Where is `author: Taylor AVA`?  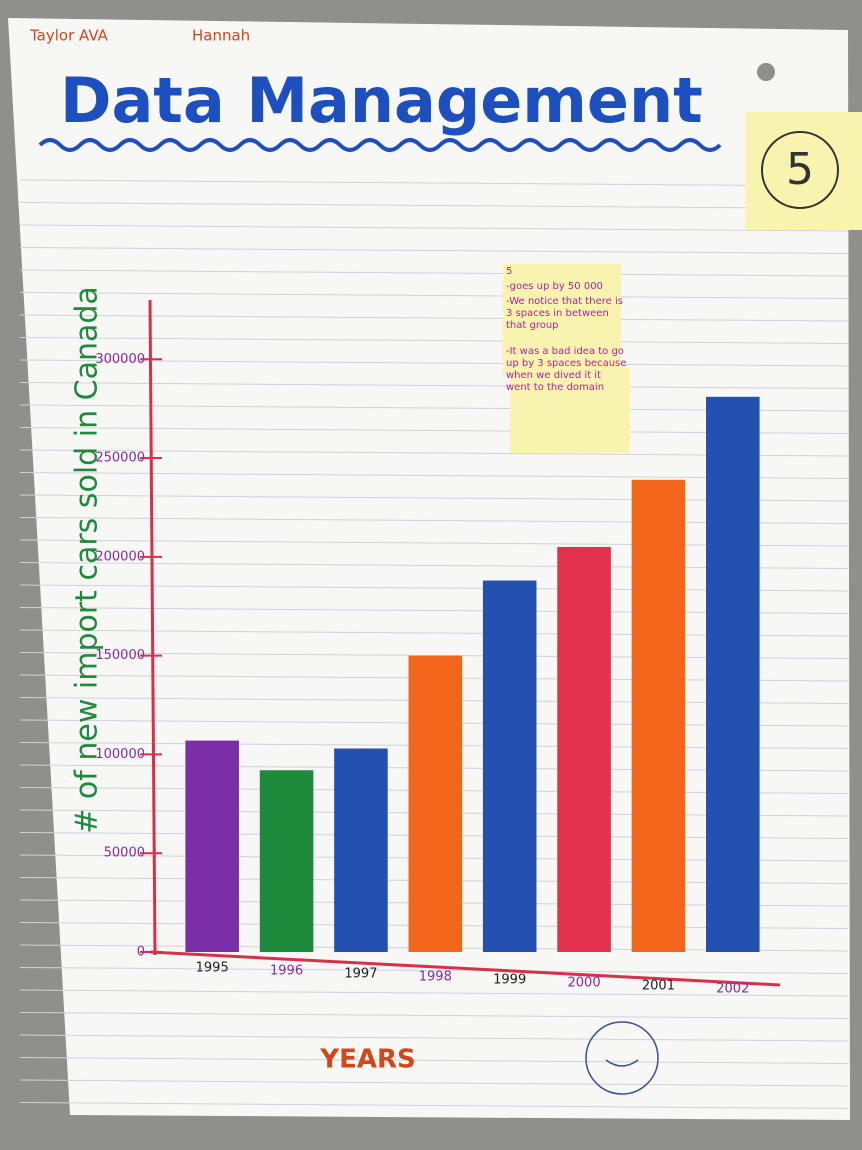
author: Taylor AVA is located at coordinates (69, 36).